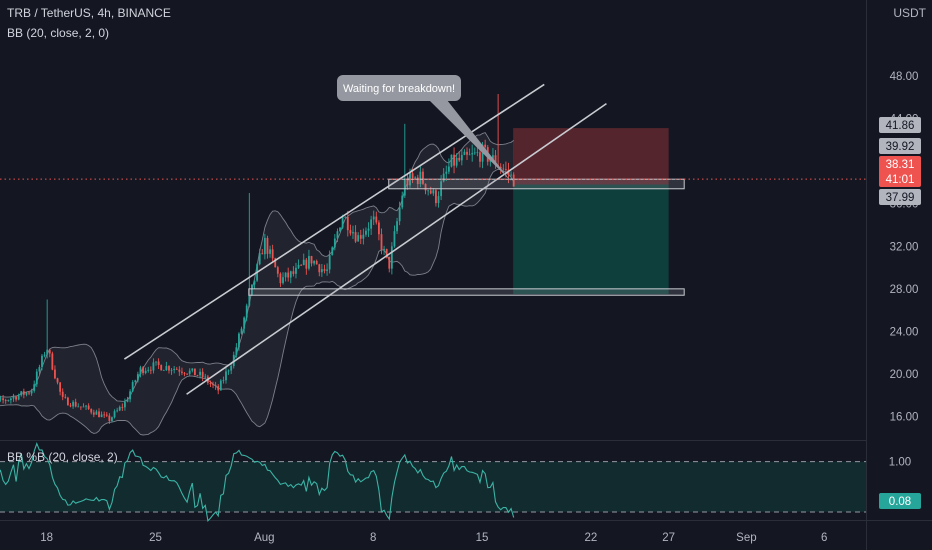 This screenshot has width=932, height=550. What do you see at coordinates (424, 128) in the screenshot?
I see `annotation-callout: Waiting for breakdown!` at bounding box center [424, 128].